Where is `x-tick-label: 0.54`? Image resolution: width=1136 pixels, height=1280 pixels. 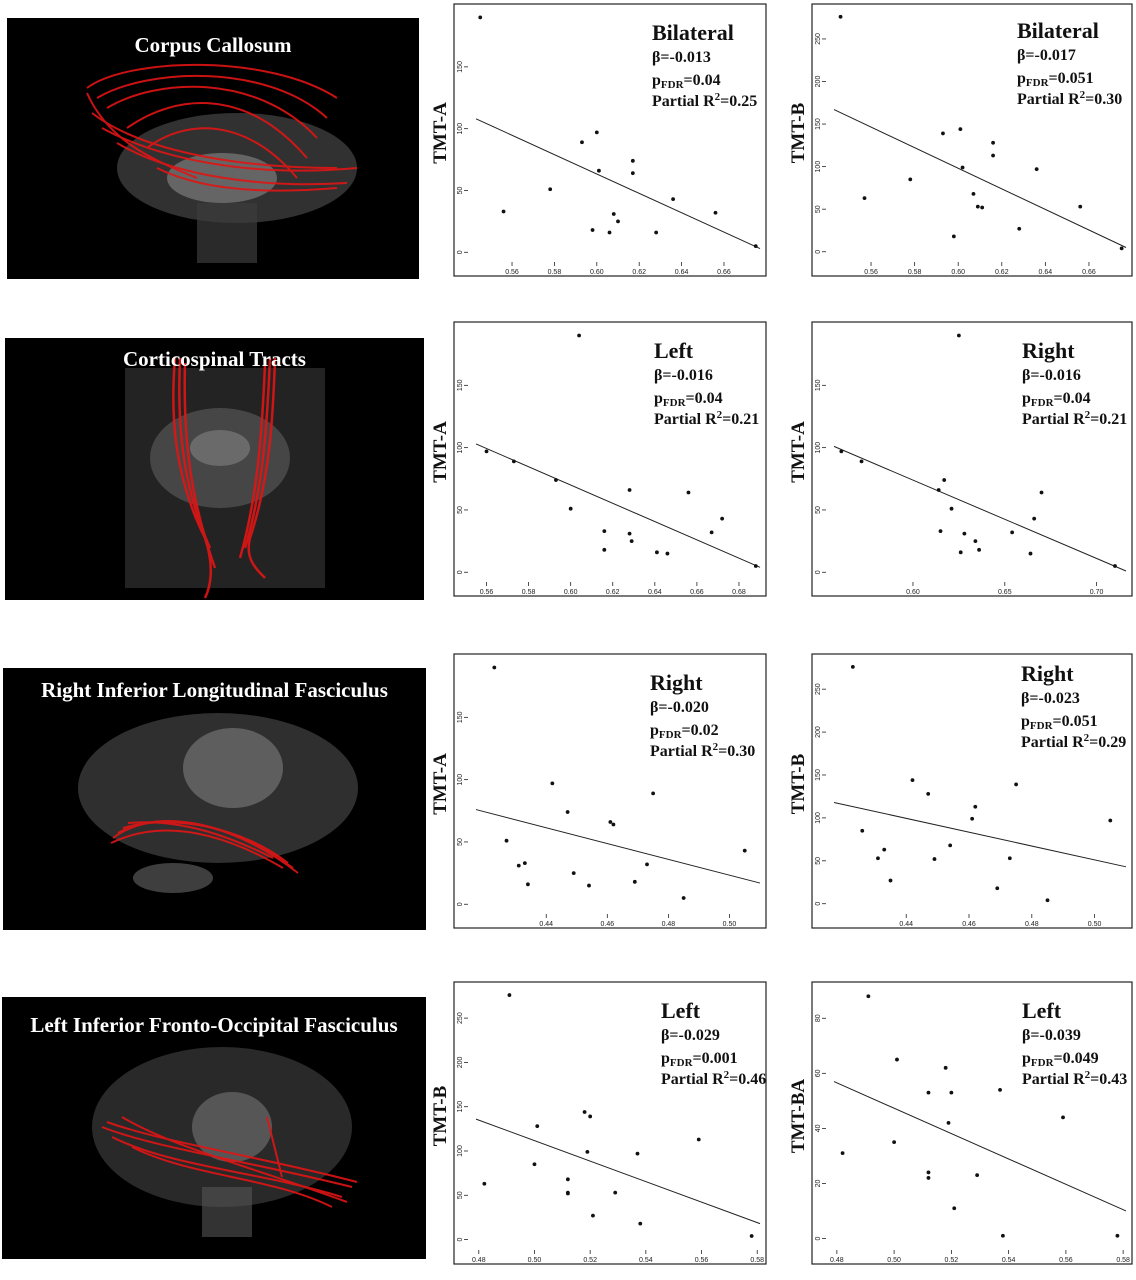
x-tick-label: 0.54 is located at coordinates (1009, 1260).